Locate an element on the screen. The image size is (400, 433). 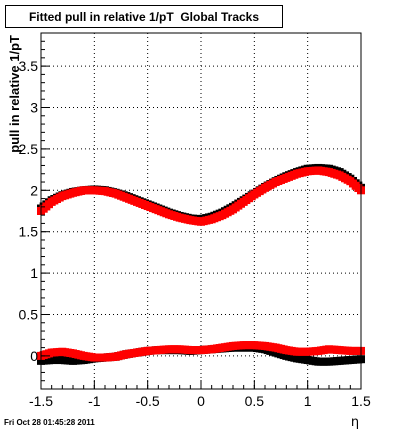
y-tick-label: 1 is located at coordinates (34, 273).